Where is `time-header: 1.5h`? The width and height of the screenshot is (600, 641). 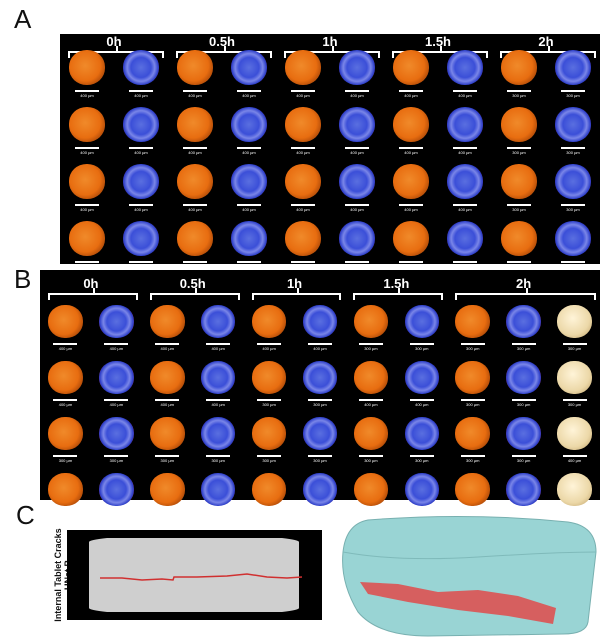
time-header: 1.5h is located at coordinates (396, 283).